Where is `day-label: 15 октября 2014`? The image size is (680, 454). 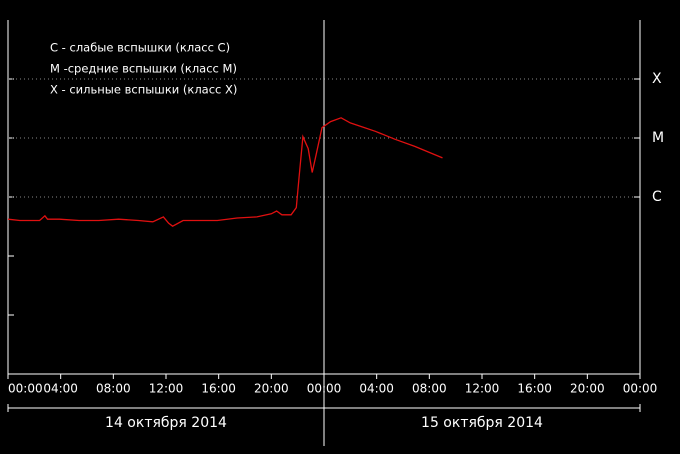
day-label: 15 октября 2014 is located at coordinates (482, 423).